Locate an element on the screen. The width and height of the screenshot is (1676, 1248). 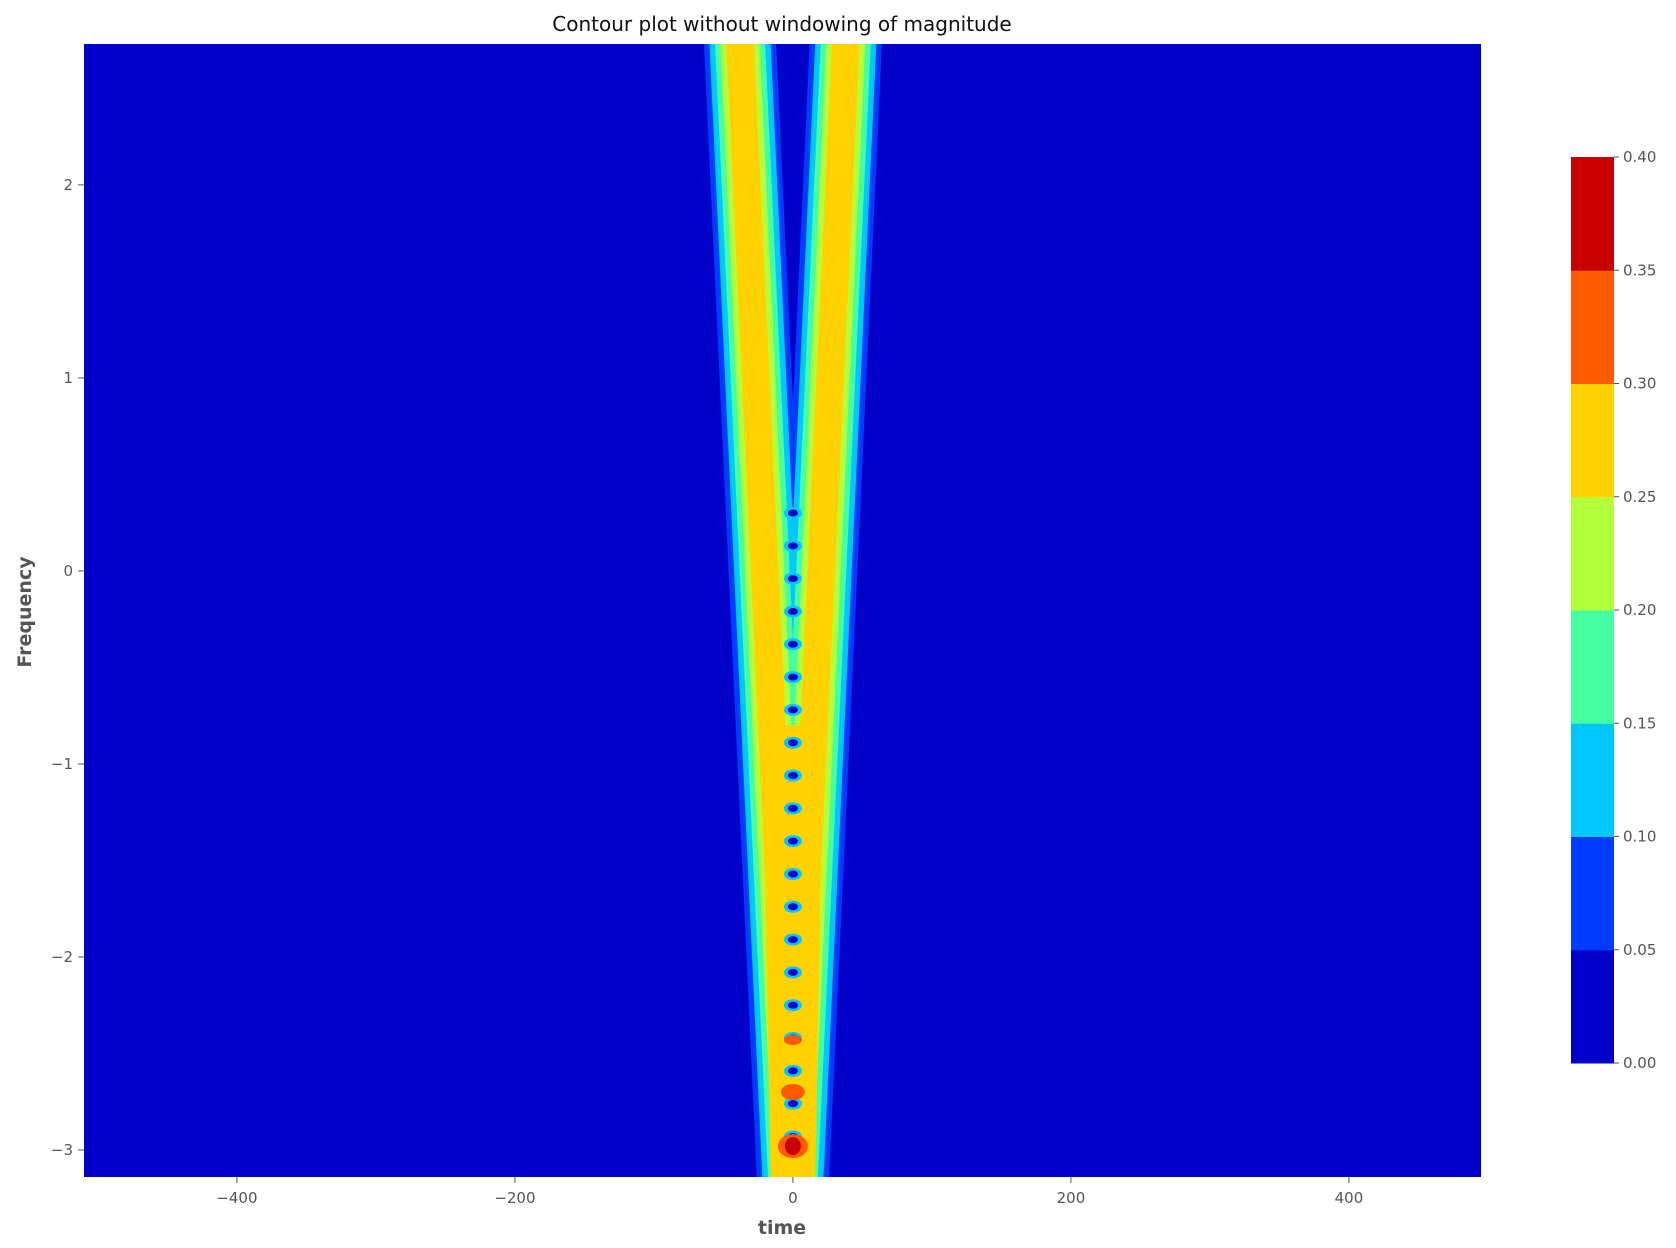
colorbar-tick-label: 0.40 is located at coordinates (1639, 157).